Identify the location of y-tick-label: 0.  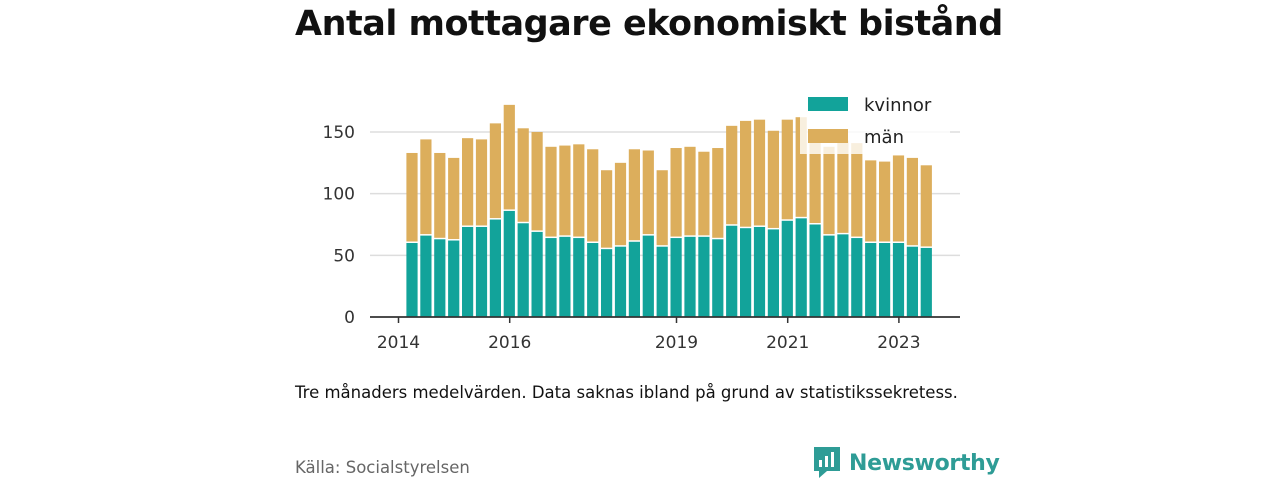
(349, 318).